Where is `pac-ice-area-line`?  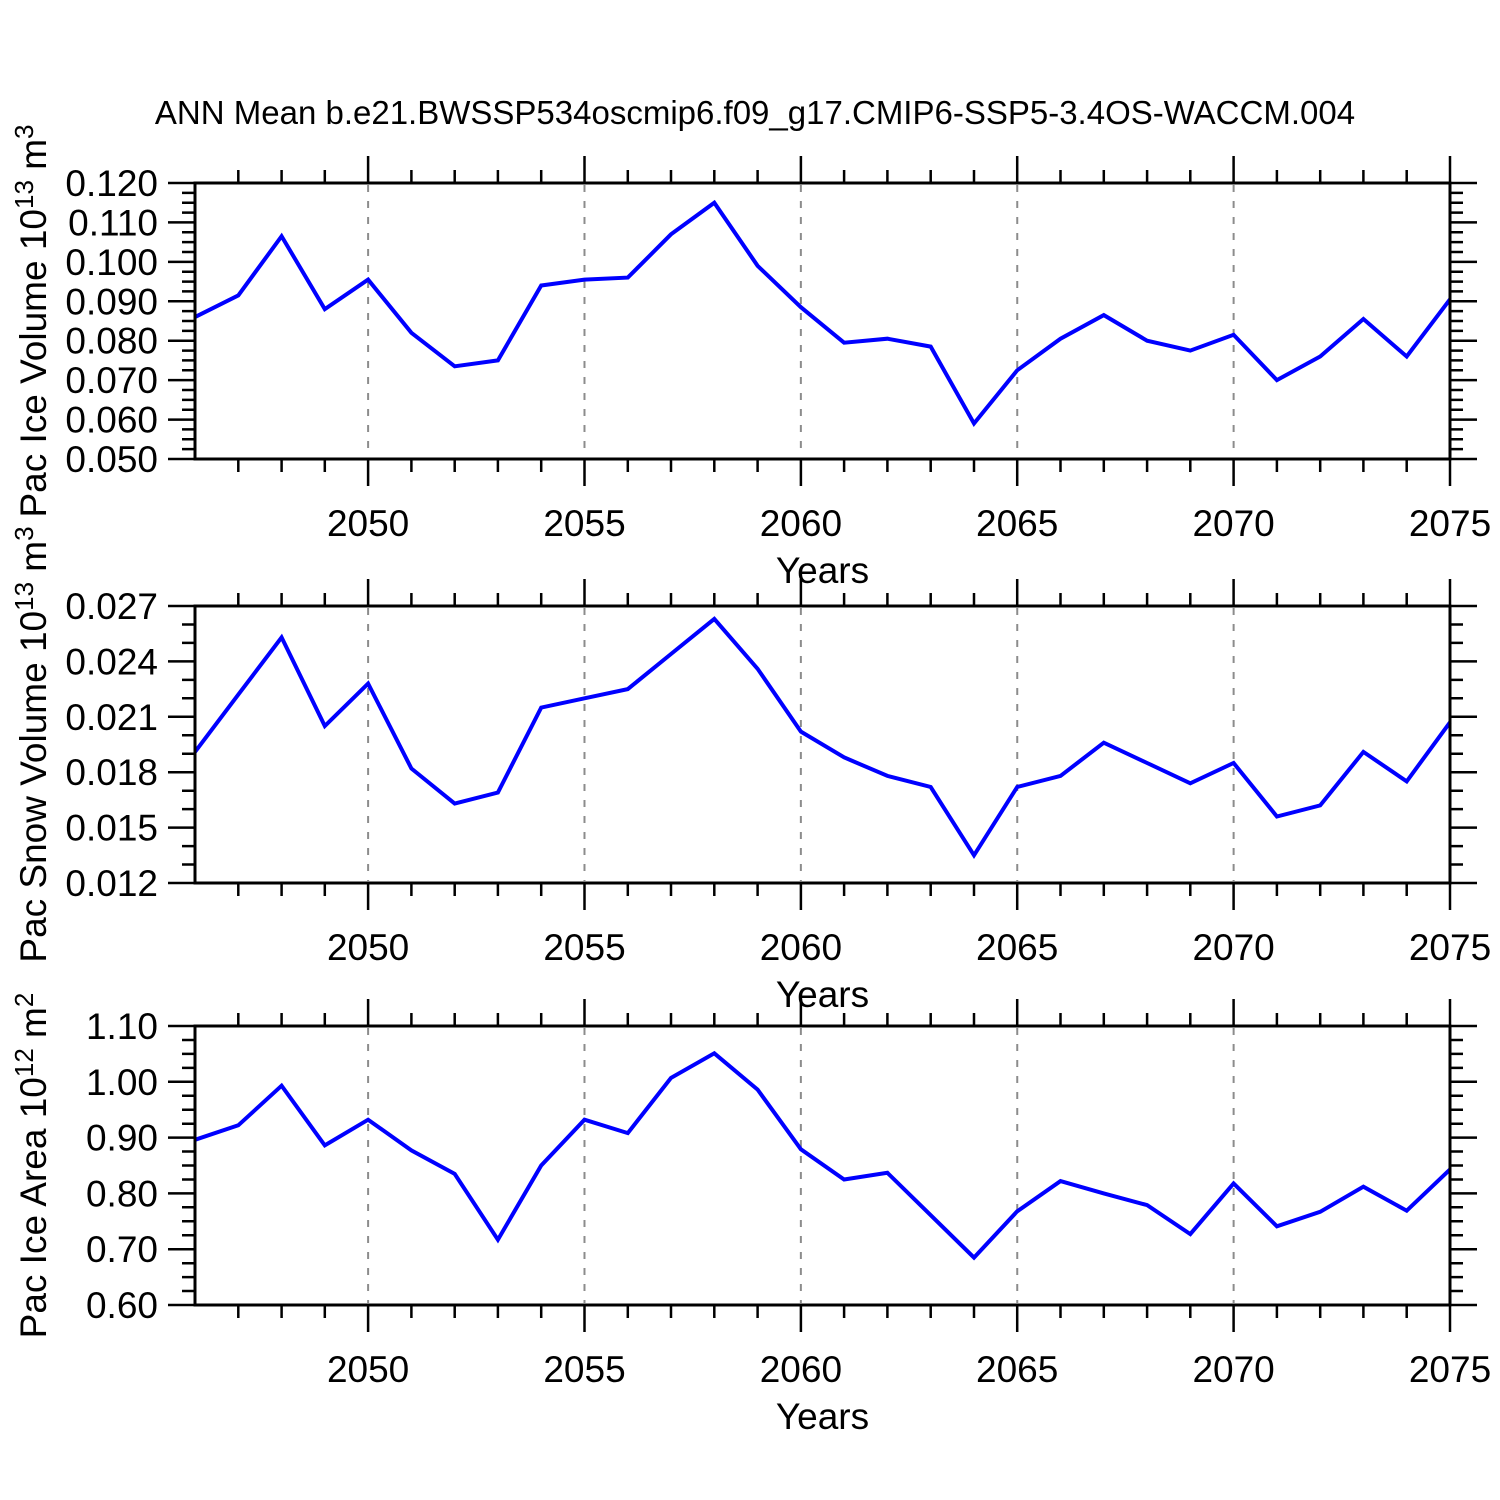 pac-ice-area-line is located at coordinates (823, 1155).